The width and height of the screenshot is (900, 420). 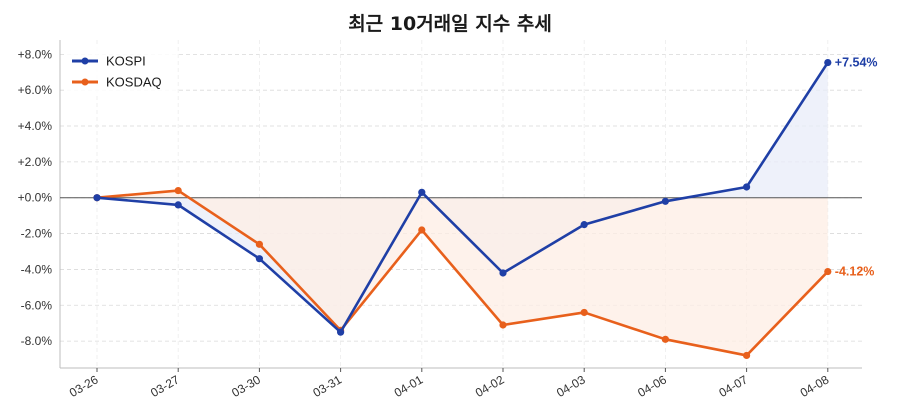 What do you see at coordinates (35, 198) in the screenshot?
I see `y-tick-label: +0.0%` at bounding box center [35, 198].